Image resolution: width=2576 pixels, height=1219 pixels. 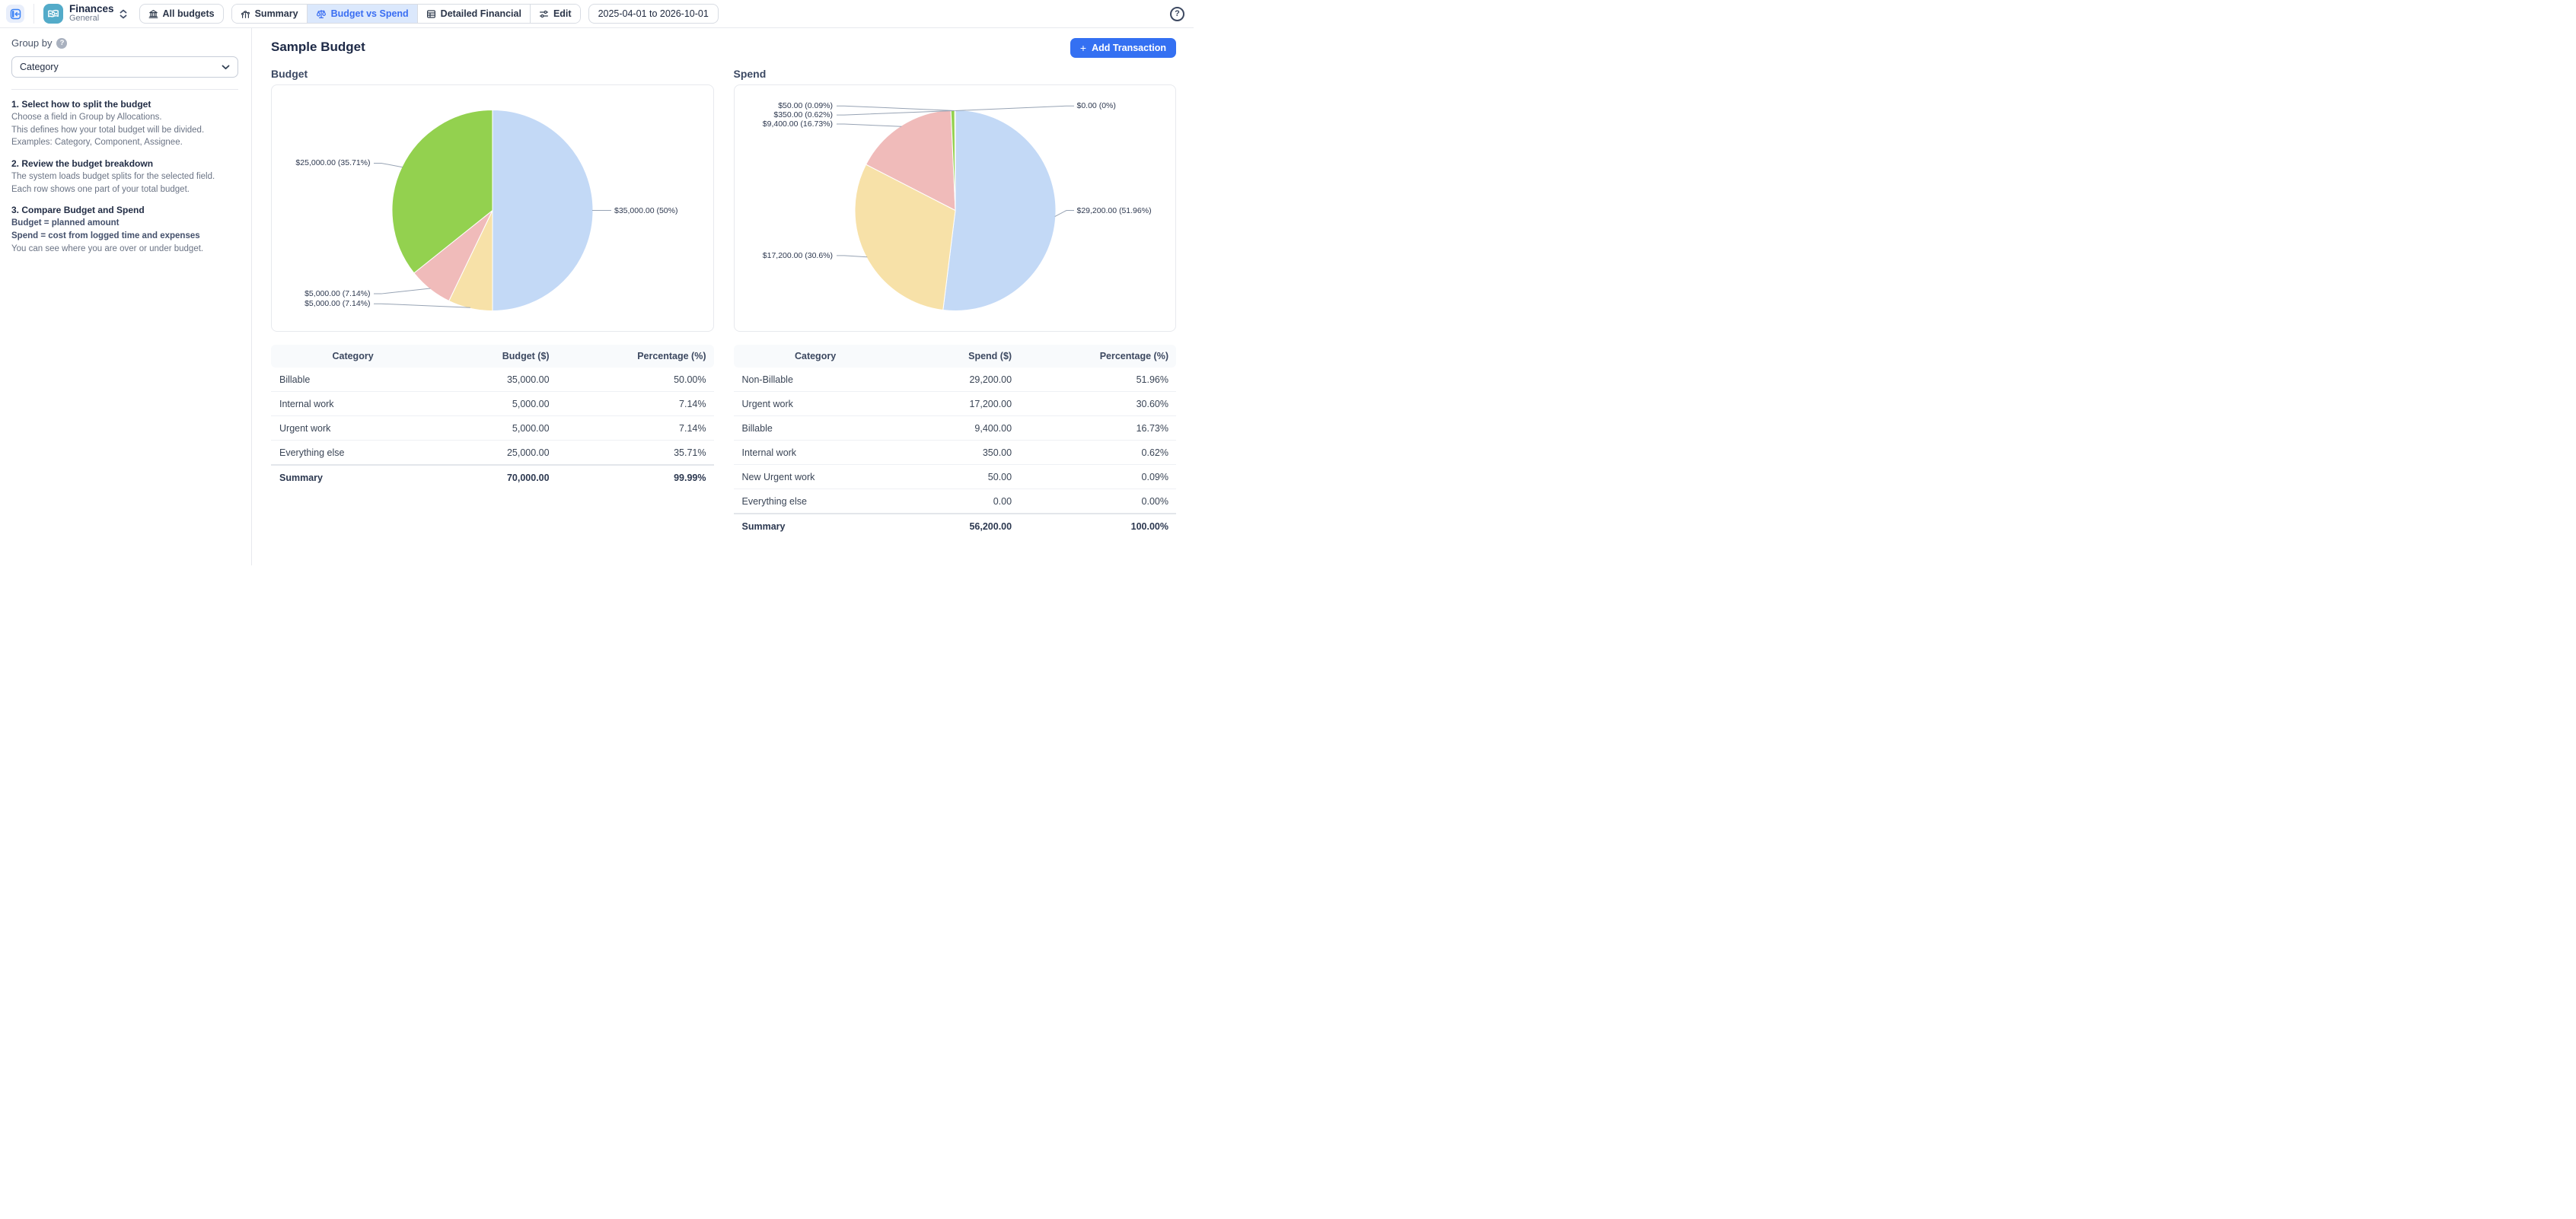 What do you see at coordinates (528, 379) in the screenshot?
I see `cell-amount: 35,000.00` at bounding box center [528, 379].